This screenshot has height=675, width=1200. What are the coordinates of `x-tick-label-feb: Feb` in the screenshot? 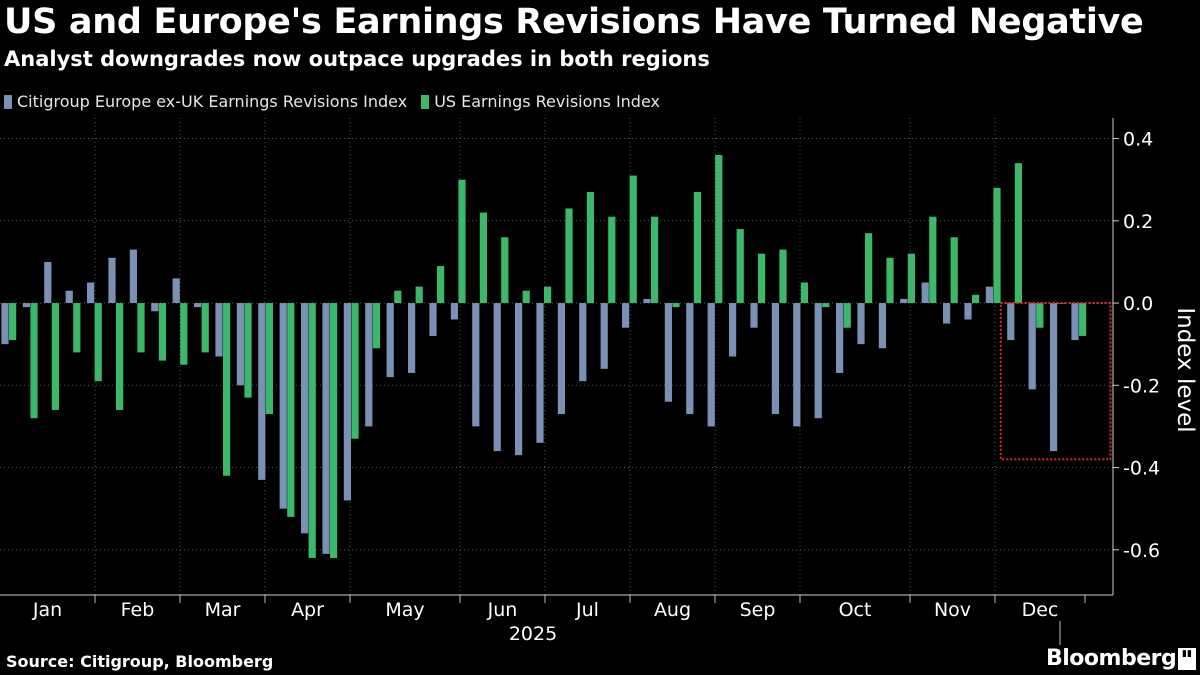 It's located at (138, 610).